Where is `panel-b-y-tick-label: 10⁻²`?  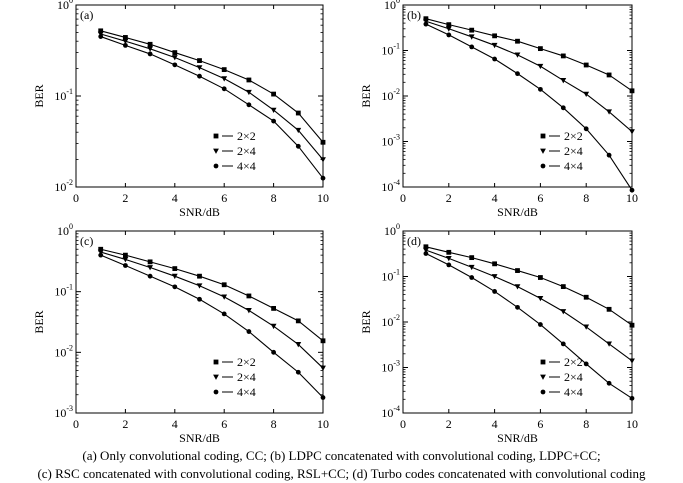 panel-b-y-tick-label: 10⁻² is located at coordinates (390, 95).